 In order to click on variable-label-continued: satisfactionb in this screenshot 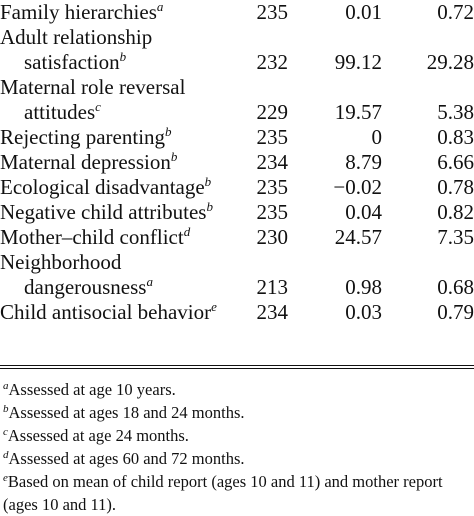, I will do `click(75, 61)`.